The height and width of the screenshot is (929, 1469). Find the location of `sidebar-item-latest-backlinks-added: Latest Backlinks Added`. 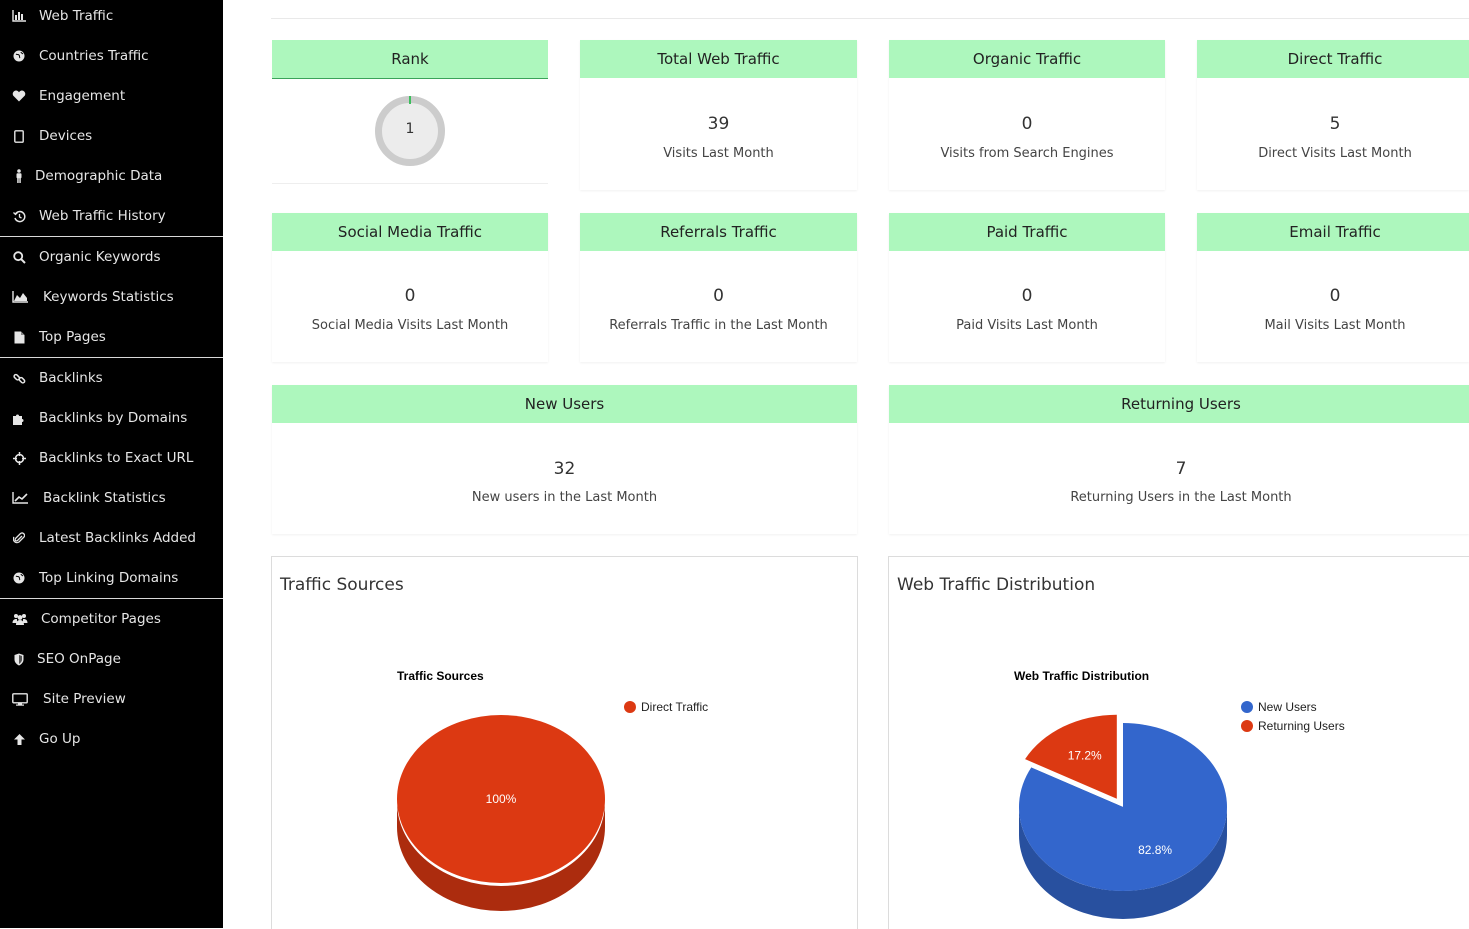

sidebar-item-latest-backlinks-added: Latest Backlinks Added is located at coordinates (111, 538).